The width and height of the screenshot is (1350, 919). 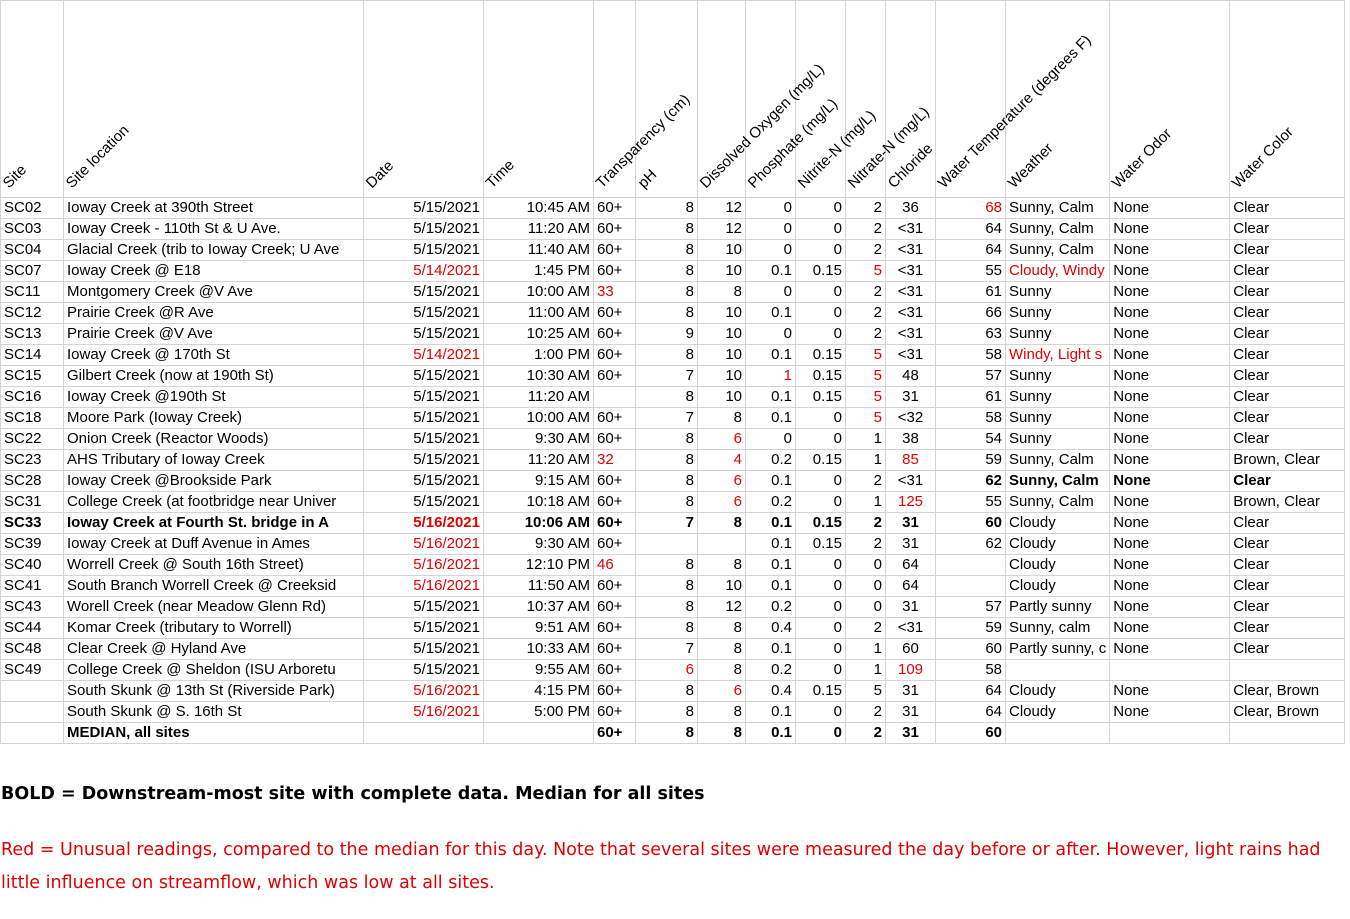 What do you see at coordinates (666, 649) in the screenshot?
I see `cell-ph: 7` at bounding box center [666, 649].